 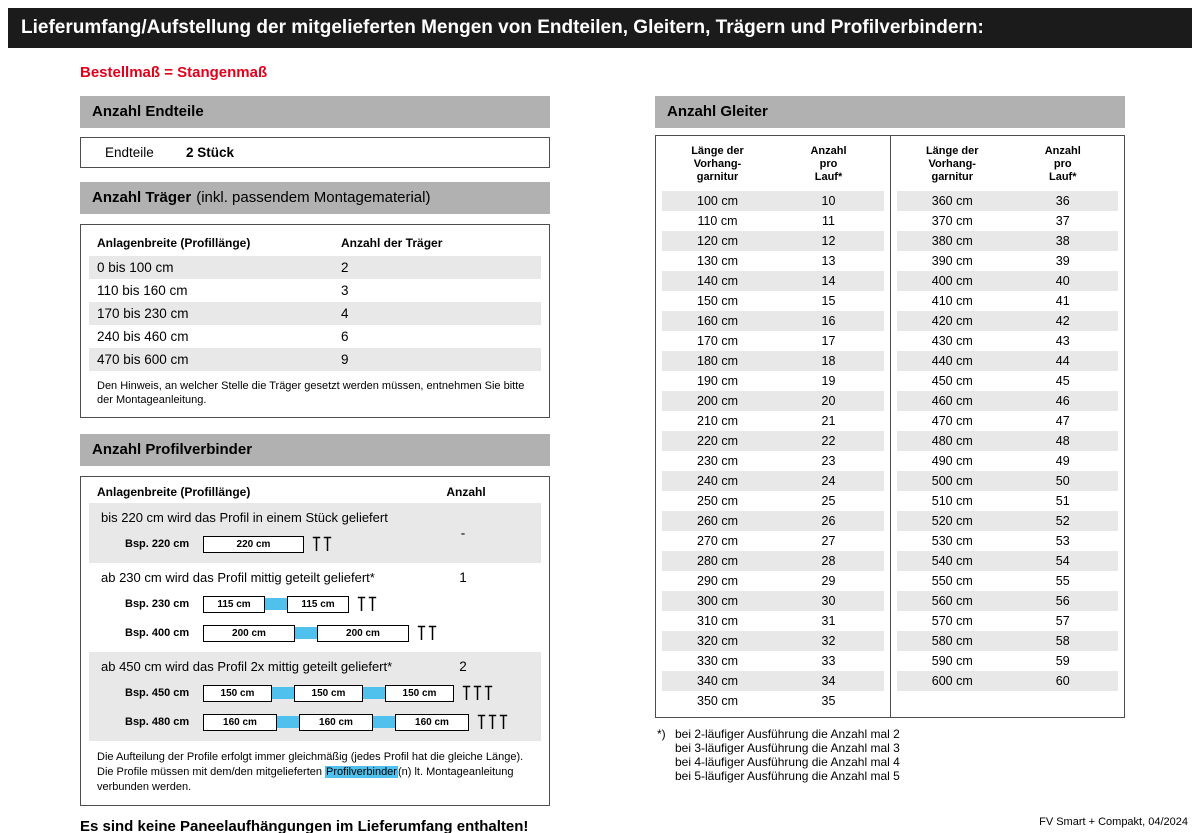 I want to click on table-row: 150 cm 15, so click(x=773, y=301).